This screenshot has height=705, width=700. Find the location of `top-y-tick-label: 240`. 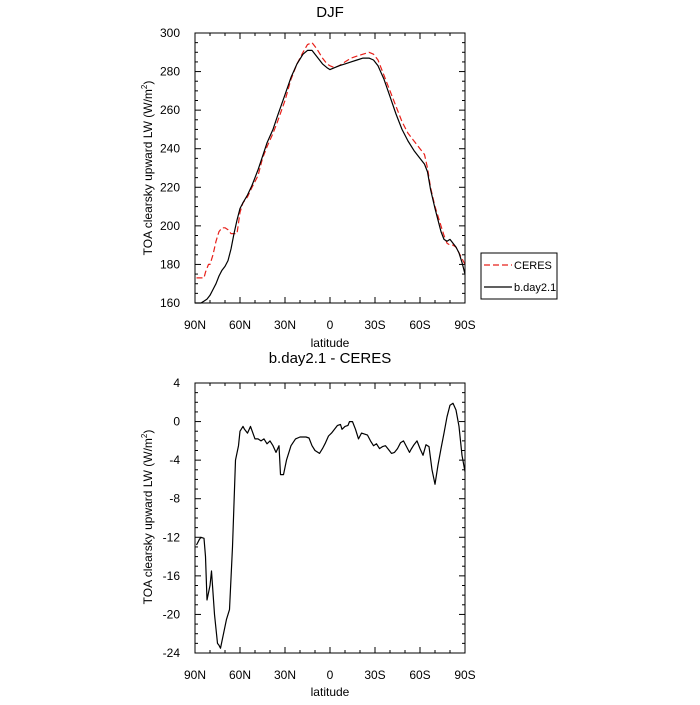

top-y-tick-label: 240 is located at coordinates (170, 149).